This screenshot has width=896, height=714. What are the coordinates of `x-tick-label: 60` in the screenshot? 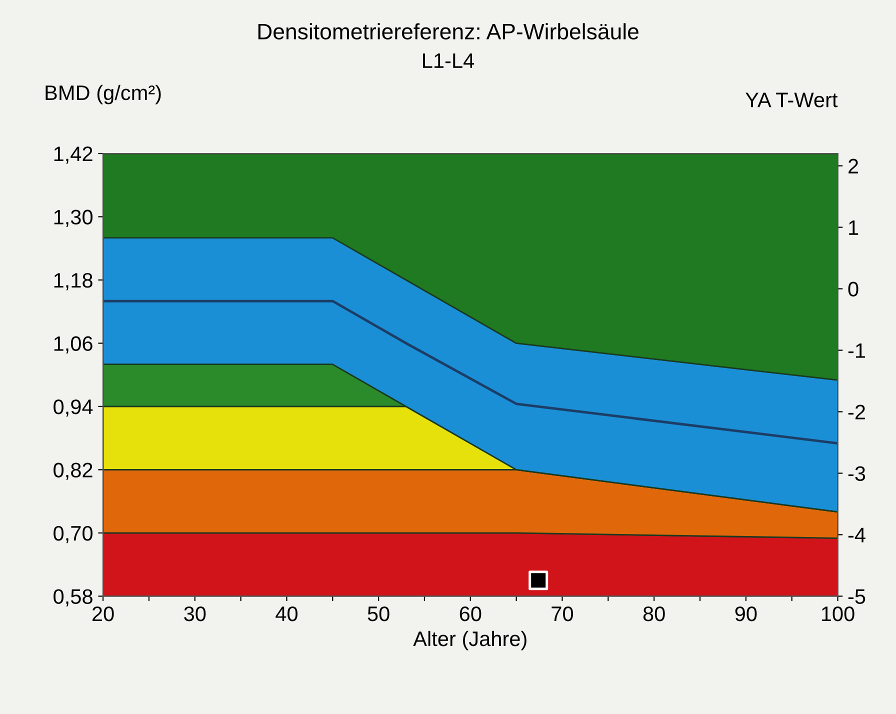 It's located at (471, 614).